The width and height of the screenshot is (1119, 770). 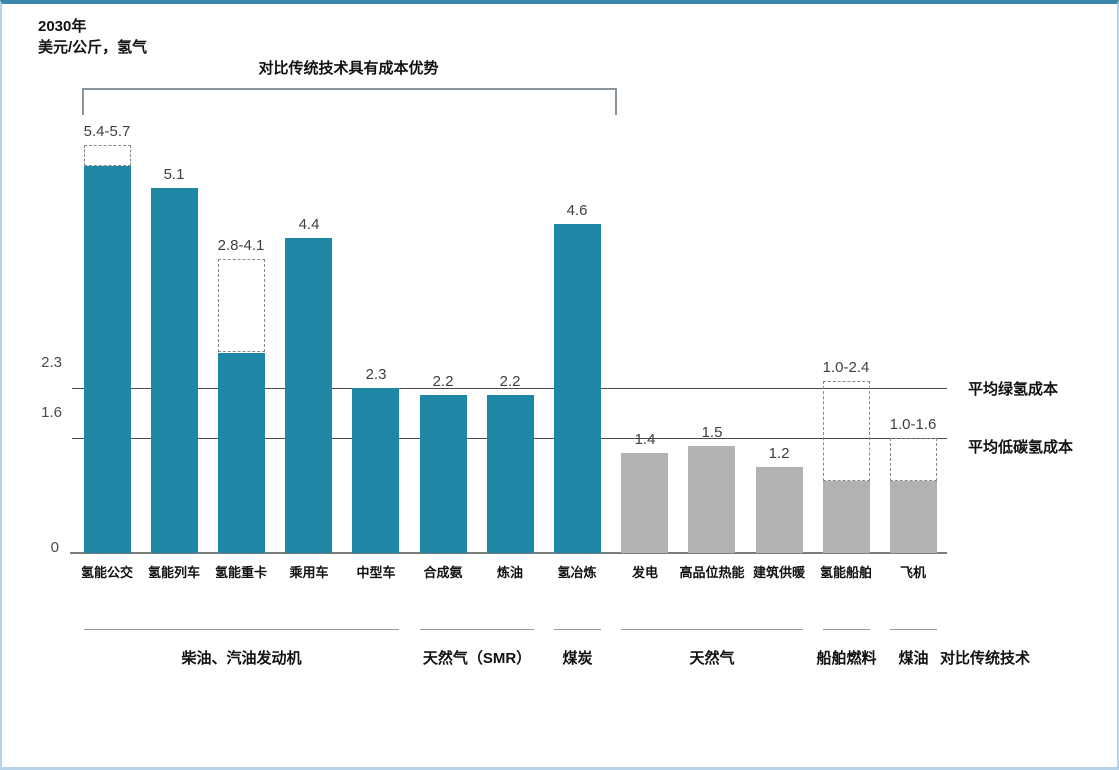 I want to click on bar-value-label: 1.2, so click(x=779, y=453).